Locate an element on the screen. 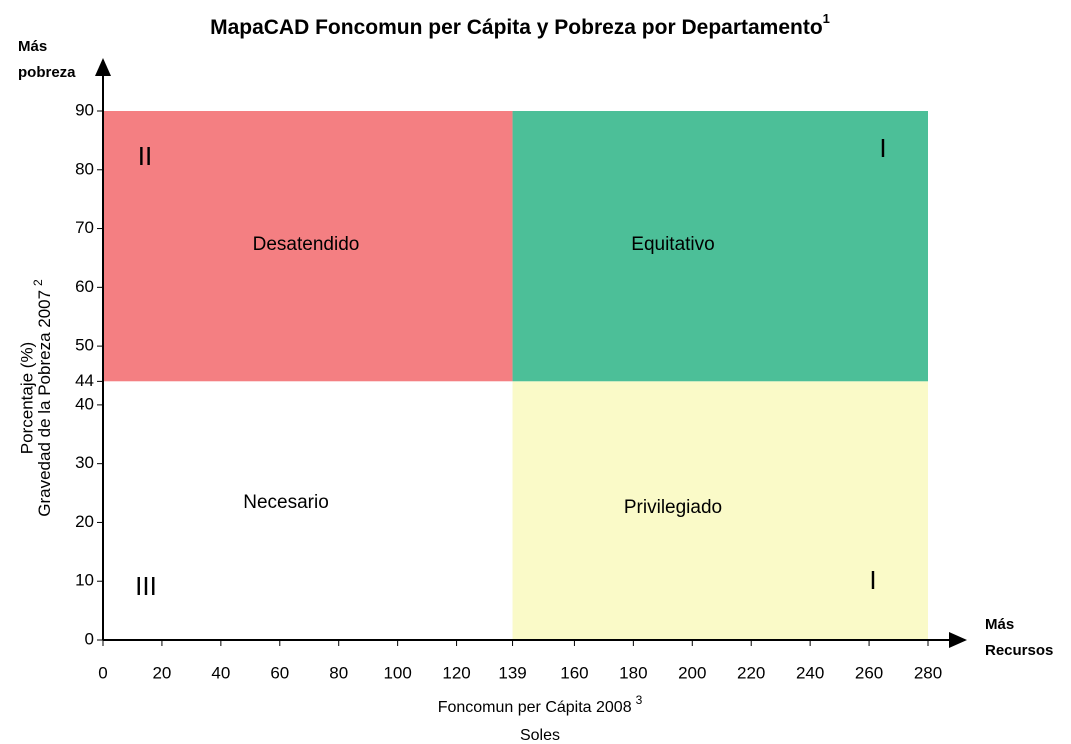  x-tick-label: 40 is located at coordinates (220, 672).